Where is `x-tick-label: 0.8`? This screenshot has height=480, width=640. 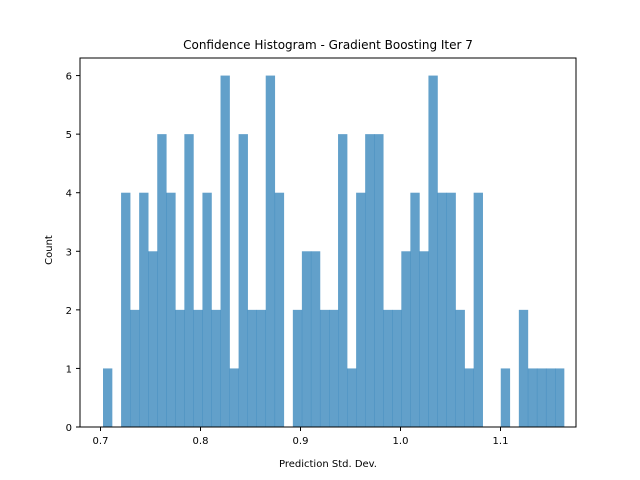
x-tick-label: 0.8 is located at coordinates (201, 441).